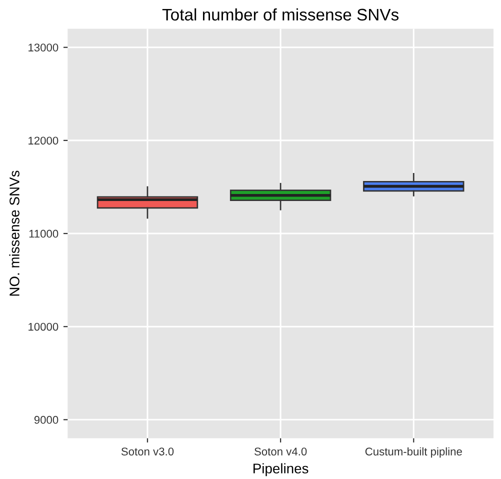  What do you see at coordinates (43, 326) in the screenshot?
I see `y-tick-label: 10000` at bounding box center [43, 326].